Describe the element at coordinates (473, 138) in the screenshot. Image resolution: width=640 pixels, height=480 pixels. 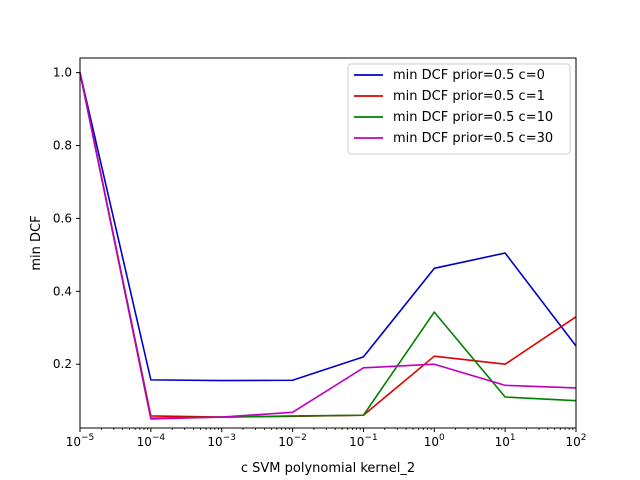
I see `legend-label-3: min DCF prior=0.5 c=30` at that location.